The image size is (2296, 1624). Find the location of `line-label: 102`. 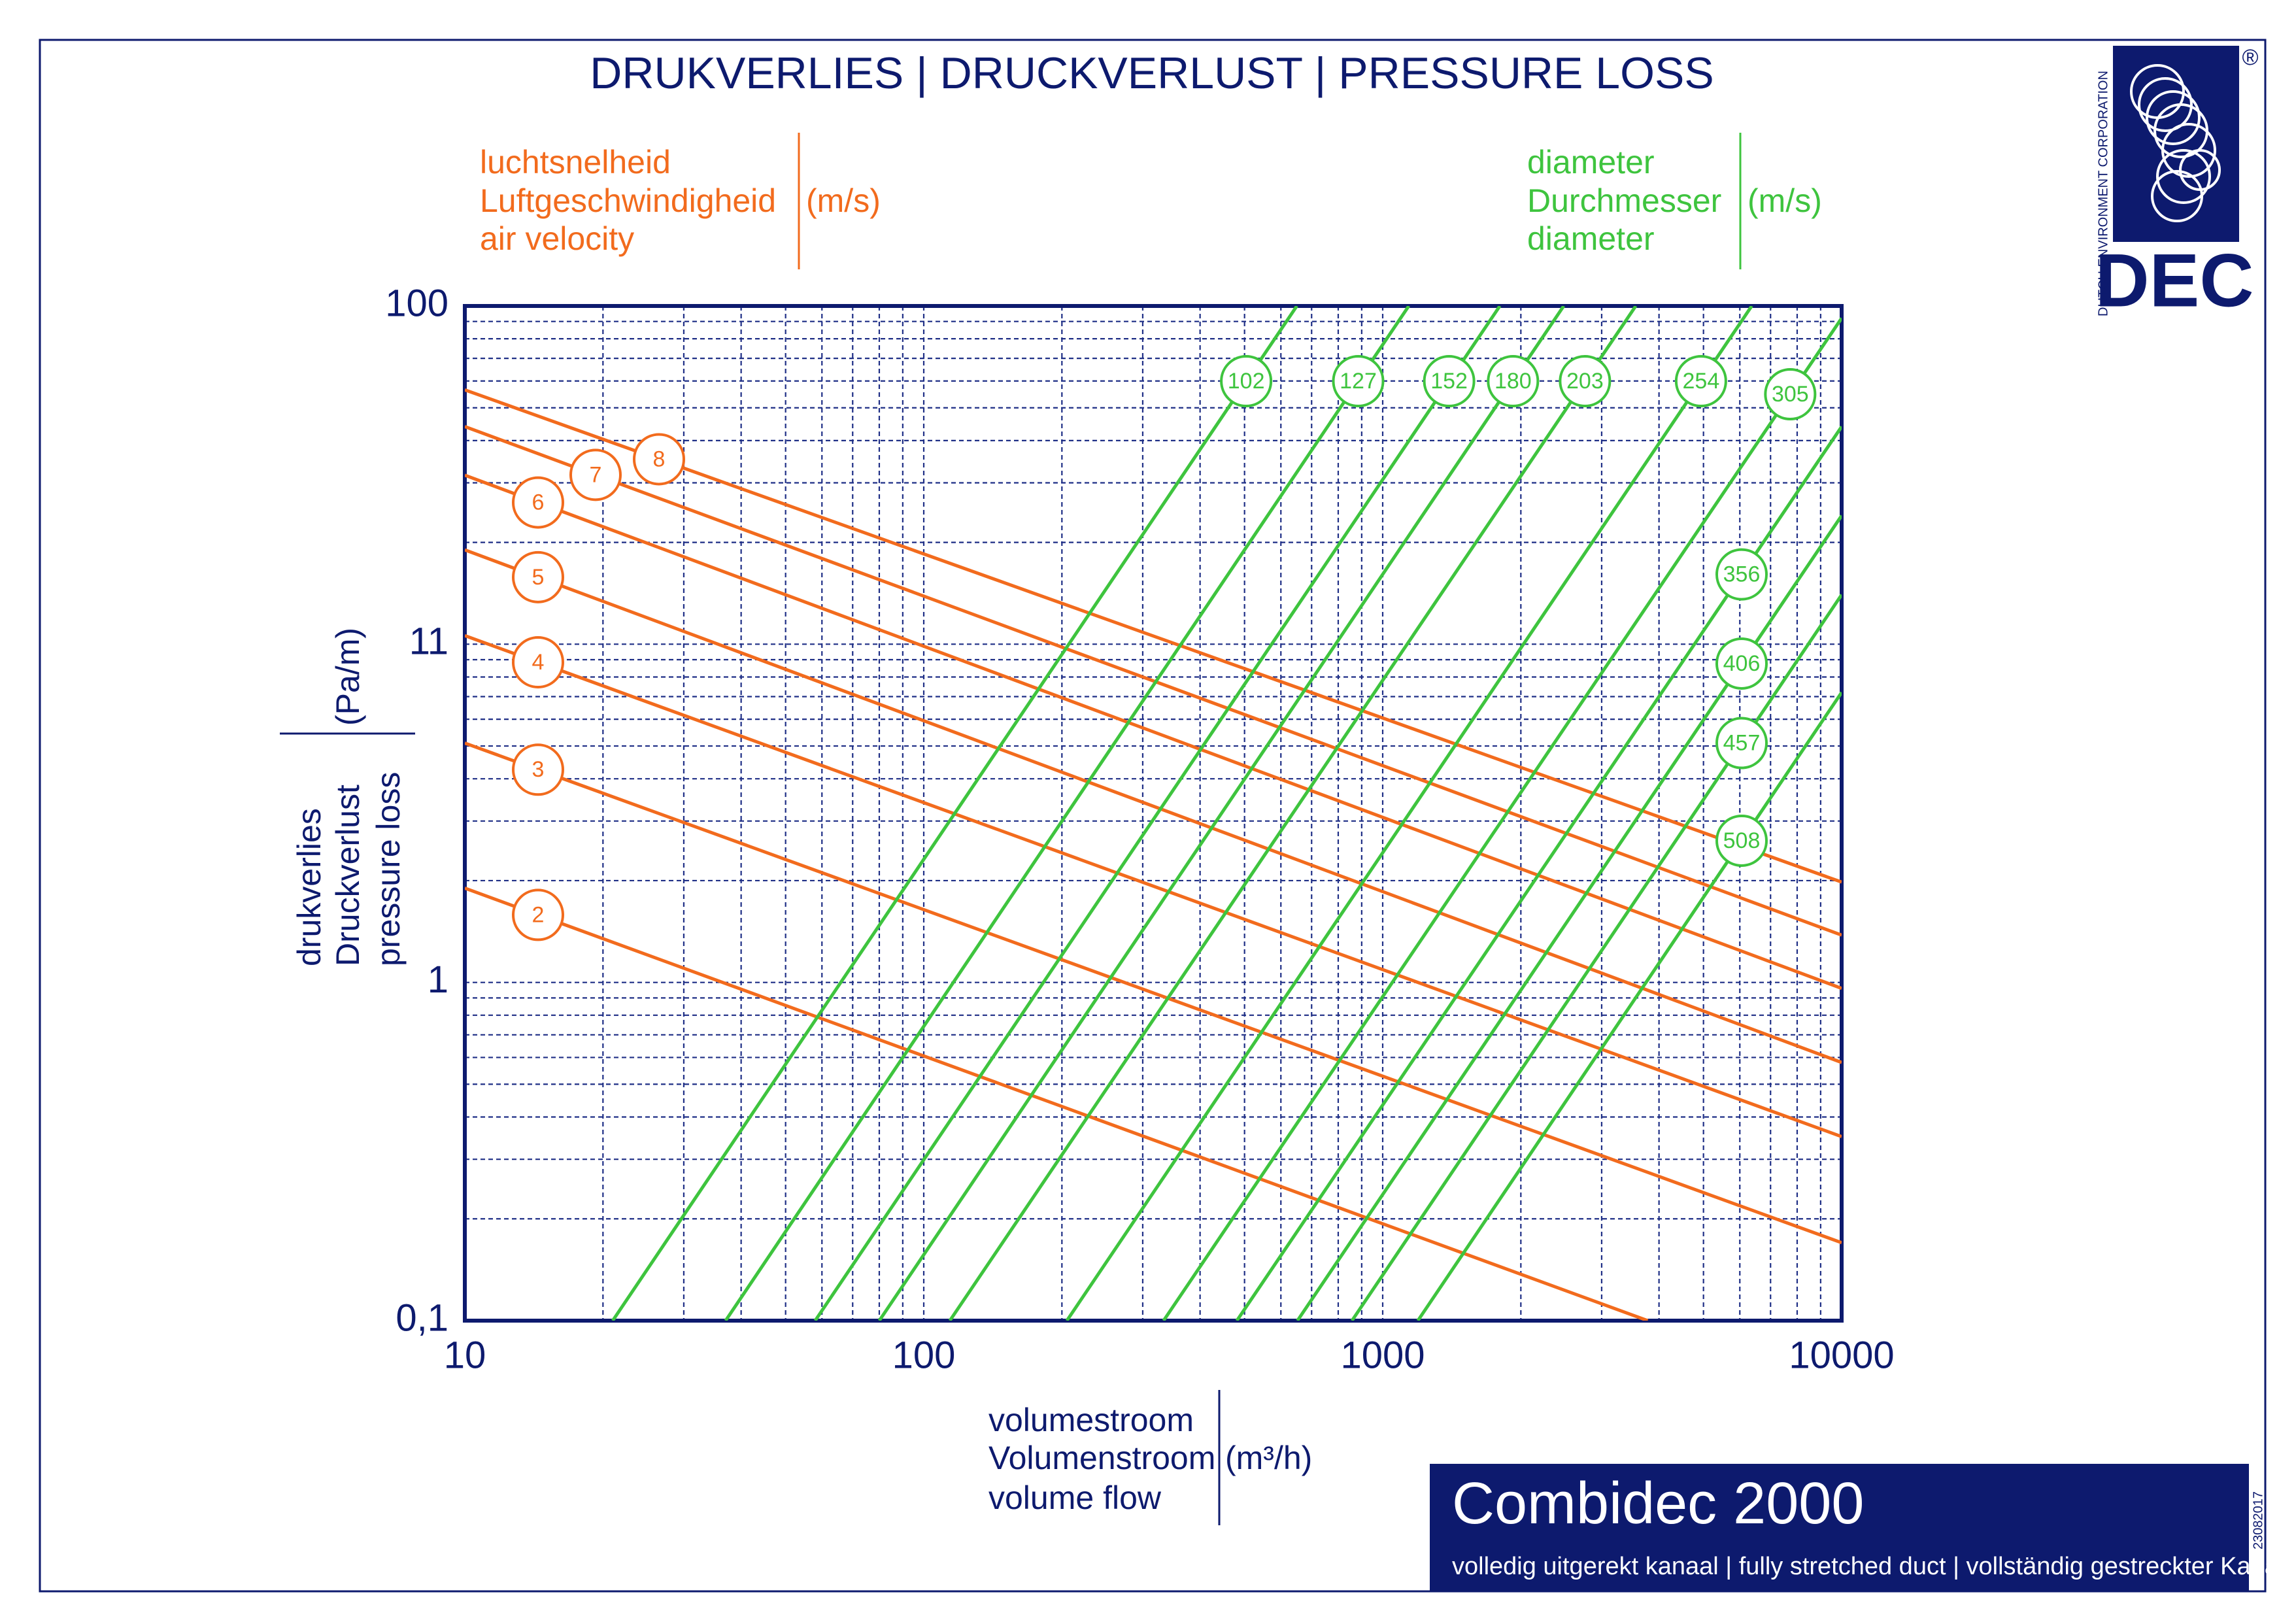

line-label: 102 is located at coordinates (1247, 381).